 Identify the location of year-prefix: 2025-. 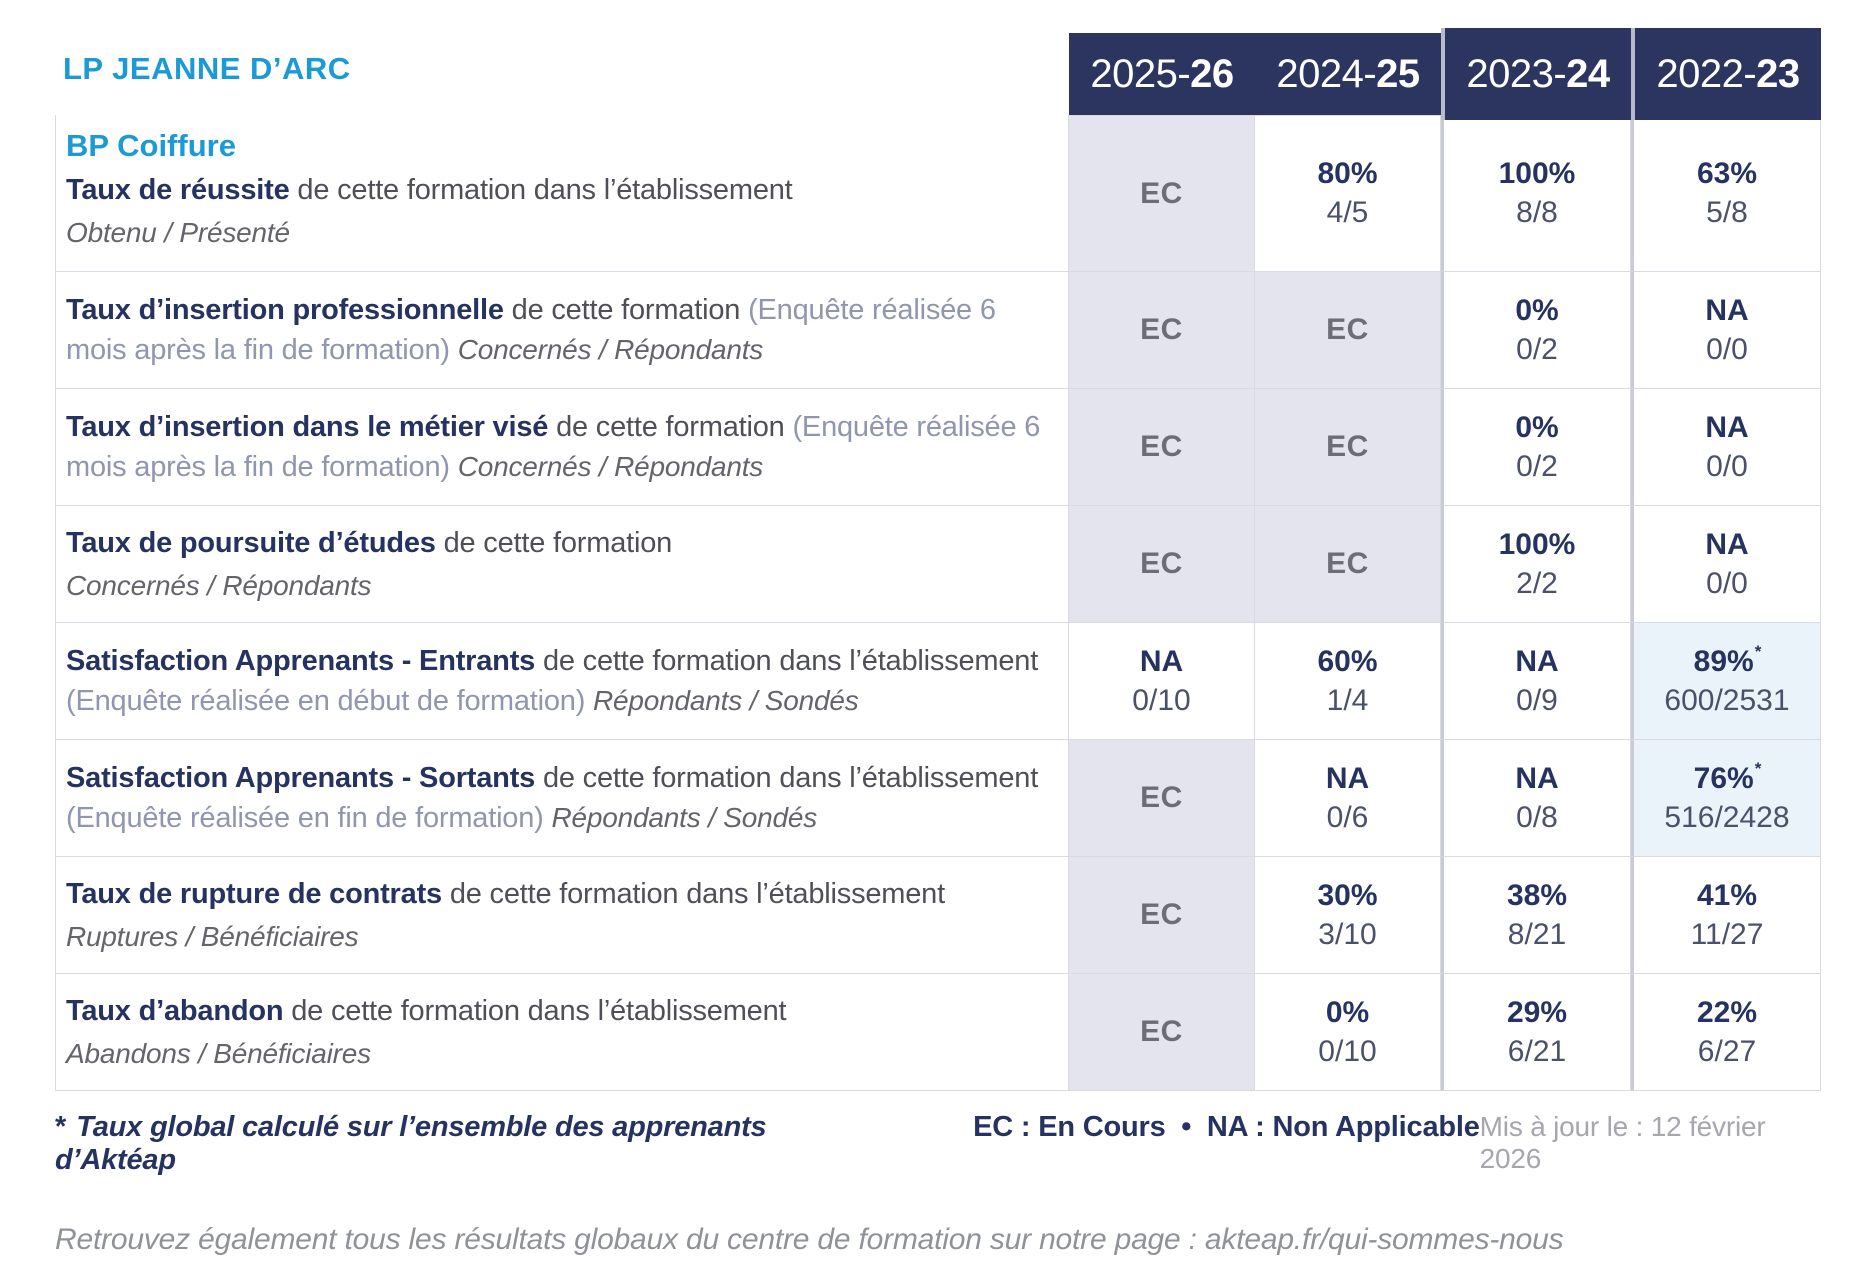
(1140, 73).